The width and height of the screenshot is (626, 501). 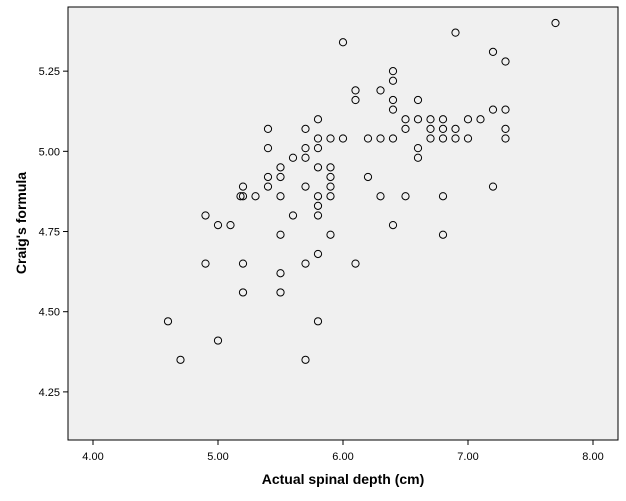 I want to click on x-tick-label: 4.00, so click(x=92, y=457).